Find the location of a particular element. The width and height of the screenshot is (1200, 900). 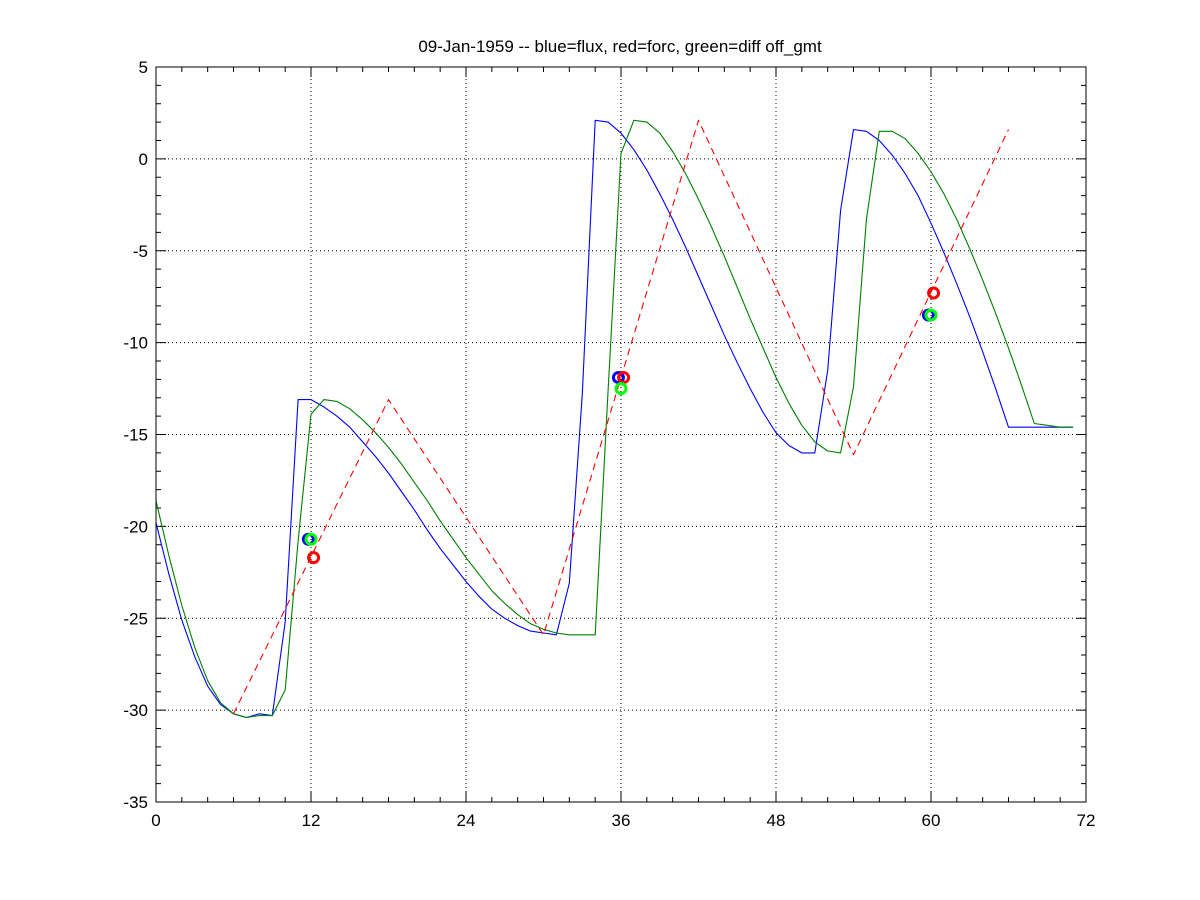

y-tick-label: -15 is located at coordinates (135, 435).